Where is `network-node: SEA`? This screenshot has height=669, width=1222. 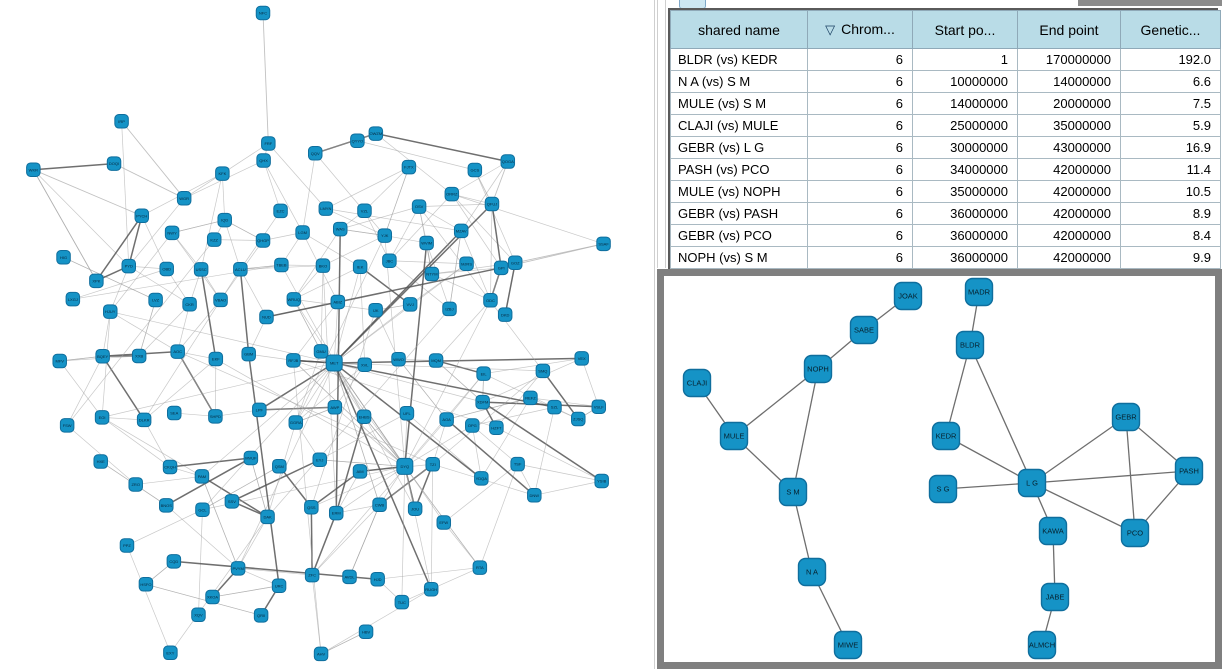 network-node: SEA is located at coordinates (174, 413).